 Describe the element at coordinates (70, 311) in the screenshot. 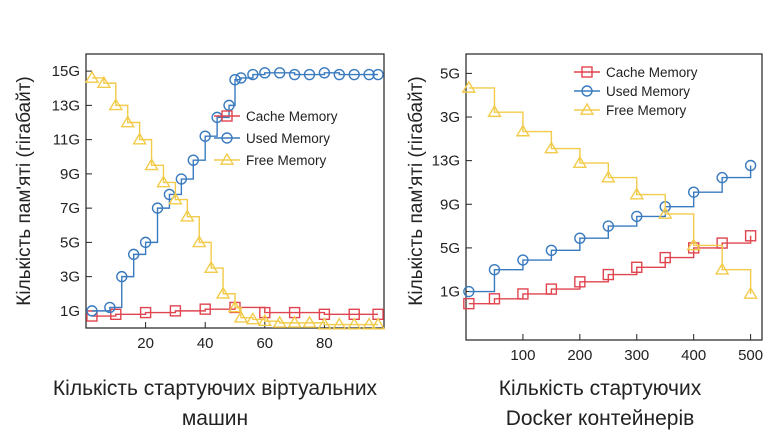

I see `chart-0-y-tick-label: 1G` at that location.